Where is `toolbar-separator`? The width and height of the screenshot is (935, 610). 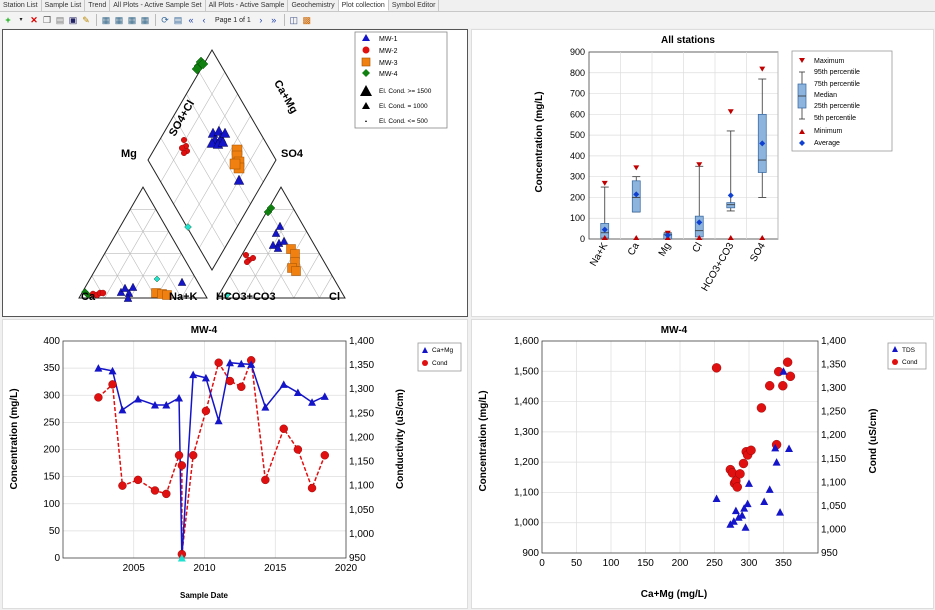 toolbar-separator is located at coordinates (155, 20).